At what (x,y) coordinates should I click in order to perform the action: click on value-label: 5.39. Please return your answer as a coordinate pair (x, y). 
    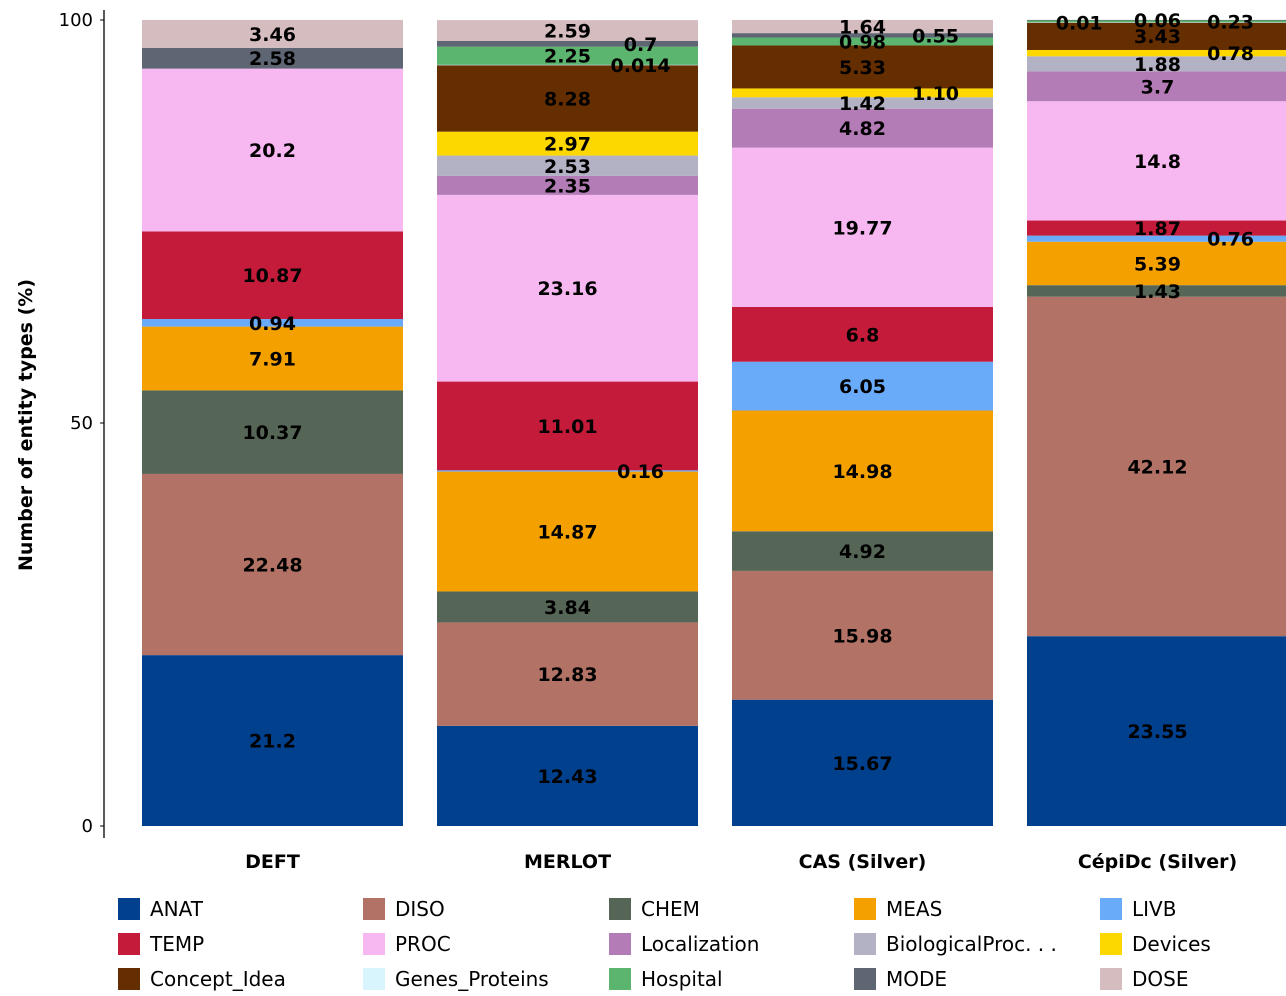
    Looking at the image, I should click on (1157, 264).